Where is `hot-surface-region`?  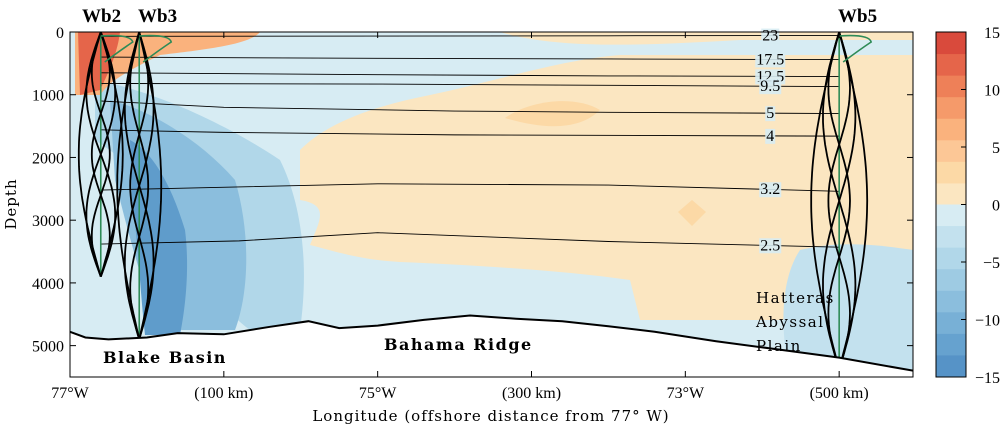 hot-surface-region is located at coordinates (167, 63).